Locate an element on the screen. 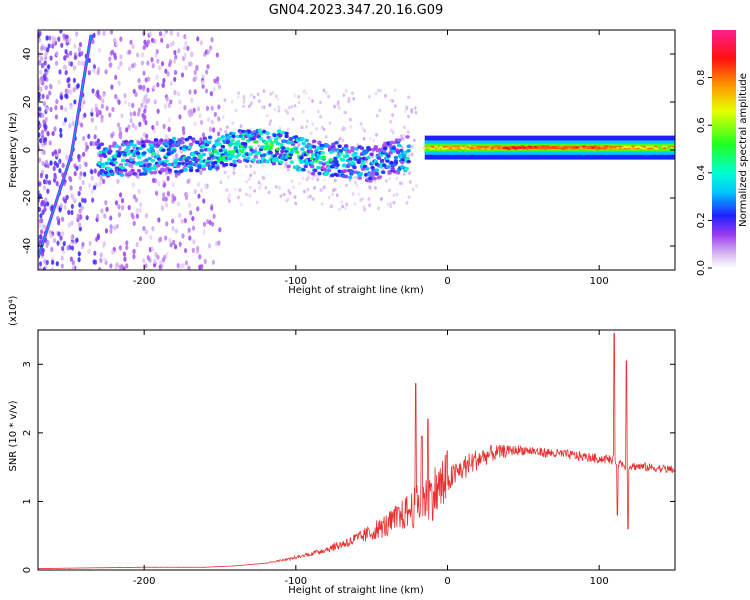 This screenshot has width=750, height=600. snr-x-tick-label: -100 is located at coordinates (295, 581).